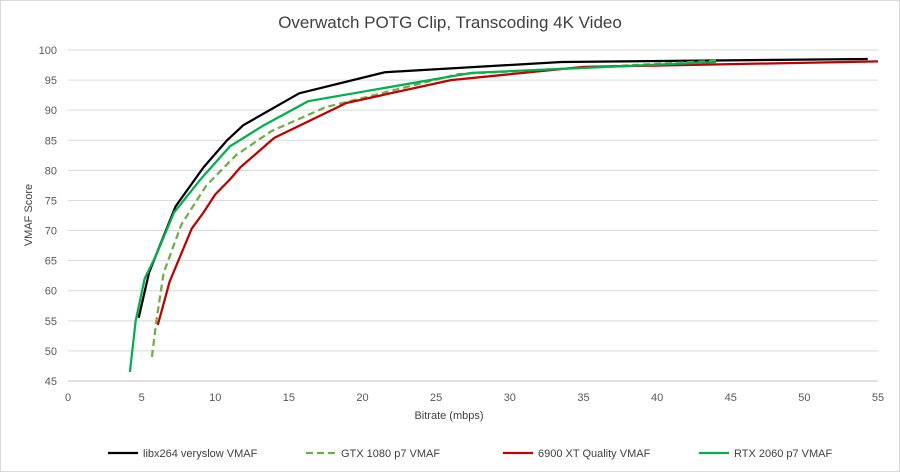  What do you see at coordinates (783, 454) in the screenshot?
I see `legend-label-4: RTX 2060 p7 VMAF` at bounding box center [783, 454].